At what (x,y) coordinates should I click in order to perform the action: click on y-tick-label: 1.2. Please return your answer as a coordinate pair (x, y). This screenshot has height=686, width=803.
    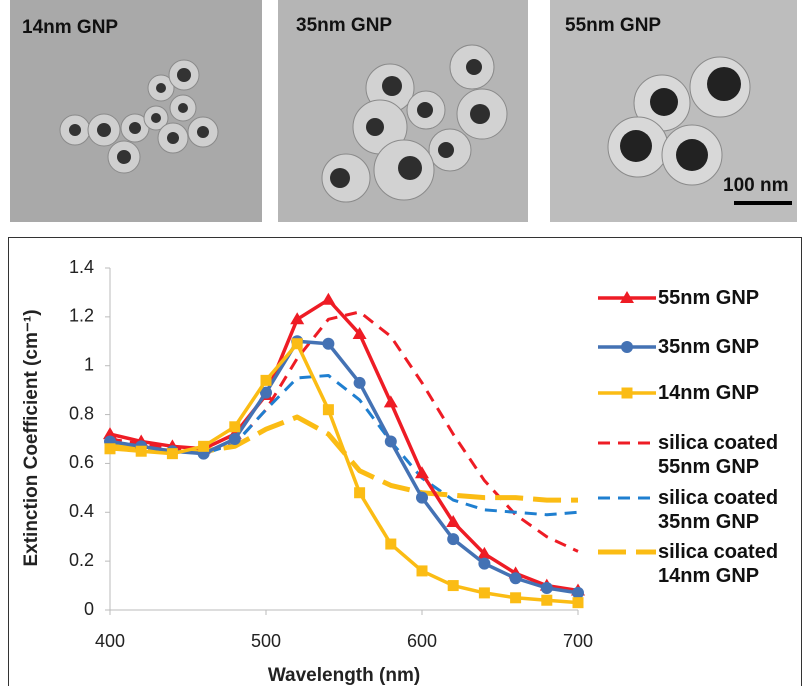
    Looking at the image, I should click on (81, 316).